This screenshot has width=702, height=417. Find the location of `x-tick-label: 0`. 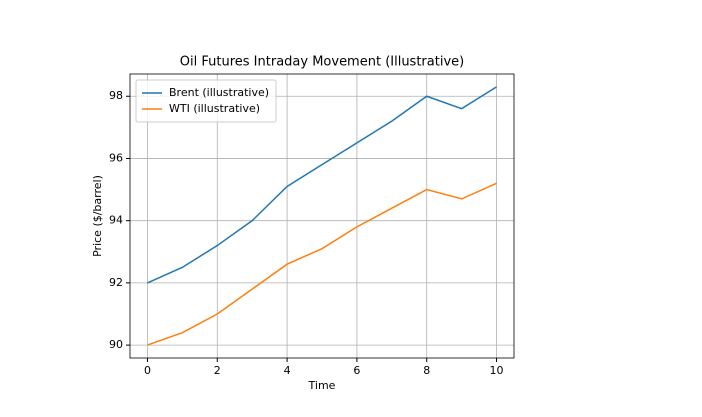

x-tick-label: 0 is located at coordinates (147, 370).